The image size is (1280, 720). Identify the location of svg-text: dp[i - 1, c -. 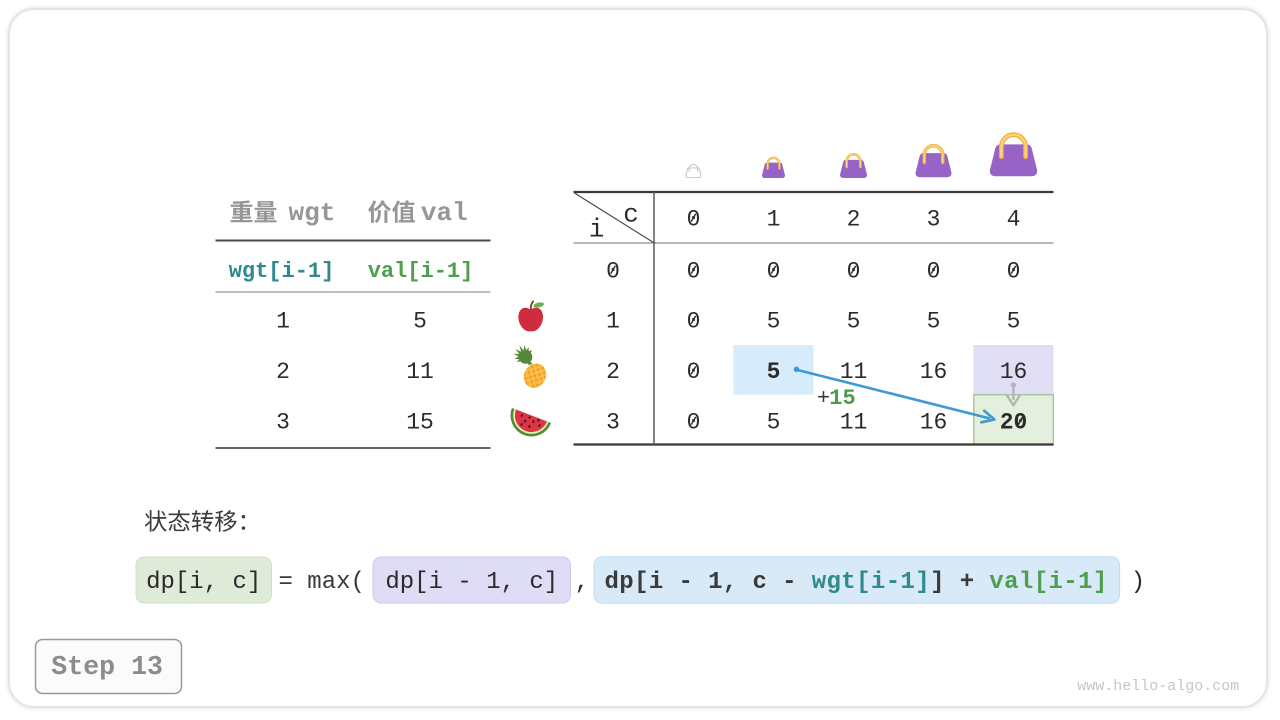
(708, 582).